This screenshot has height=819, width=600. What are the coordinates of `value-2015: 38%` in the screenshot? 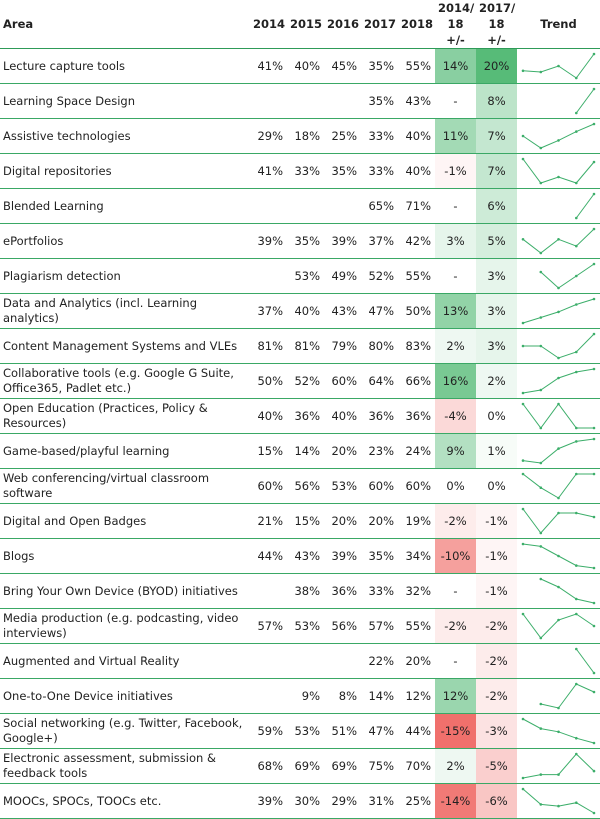 It's located at (305, 591).